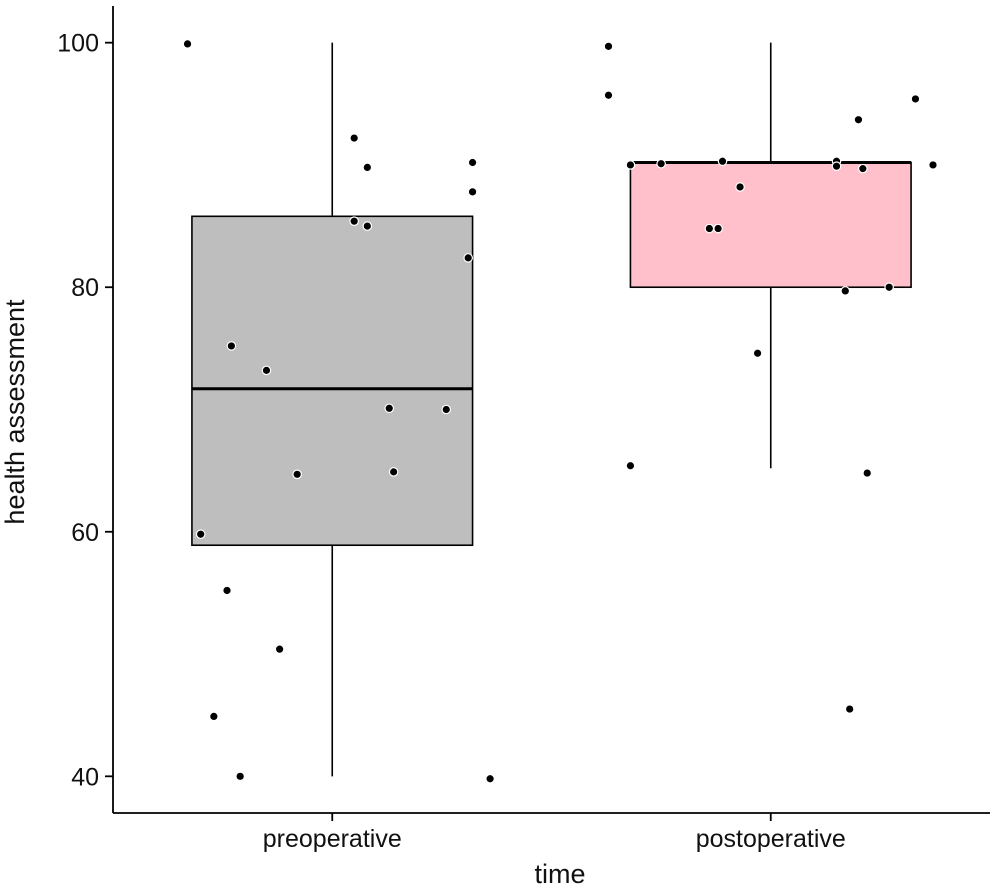 The height and width of the screenshot is (890, 992). I want to click on x-axis-title: time, so click(559, 874).